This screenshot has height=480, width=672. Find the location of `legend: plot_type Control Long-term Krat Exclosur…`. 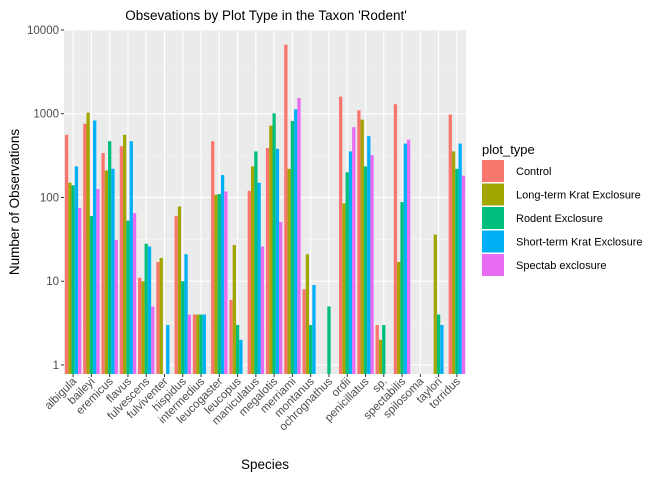

legend: plot_type Control Long-term Krat Exclosur… is located at coordinates (562, 209).